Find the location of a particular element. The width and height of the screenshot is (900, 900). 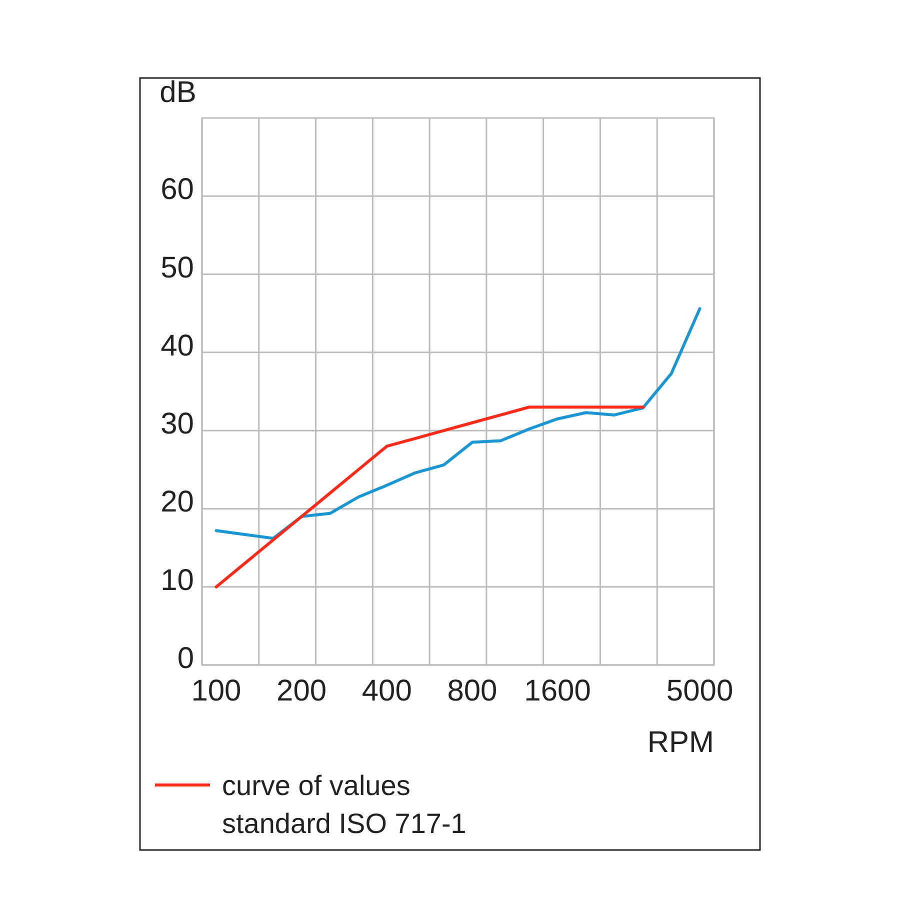

y-axis-title: dB is located at coordinates (178, 92).